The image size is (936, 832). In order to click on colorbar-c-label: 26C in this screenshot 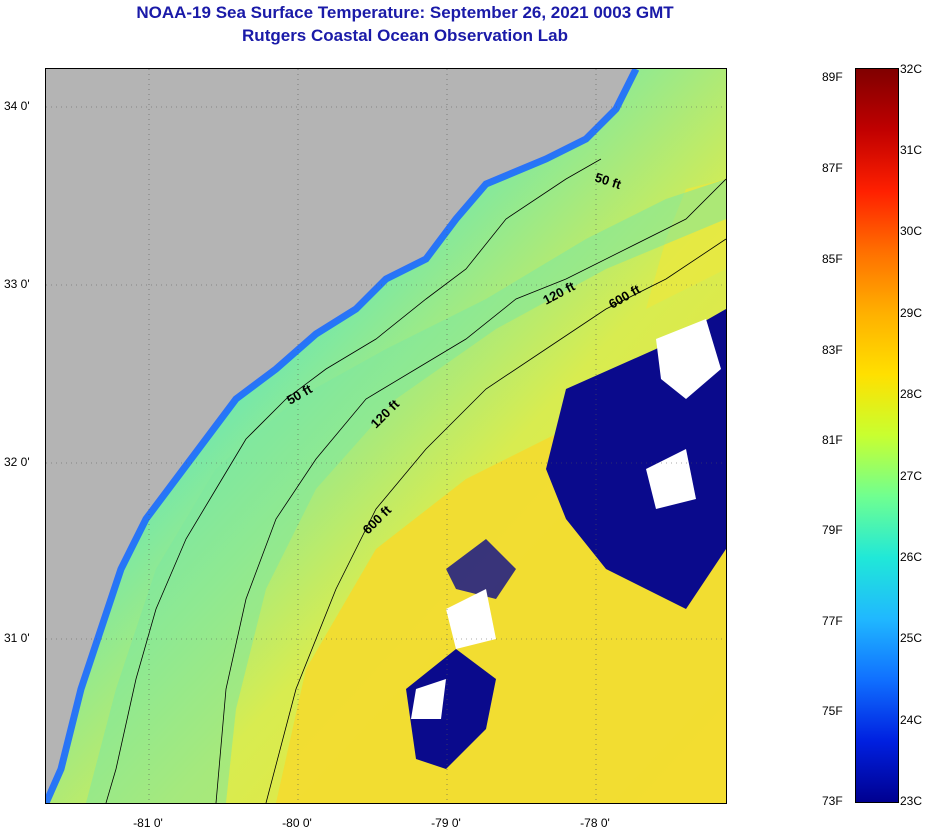, I will do `click(911, 557)`.